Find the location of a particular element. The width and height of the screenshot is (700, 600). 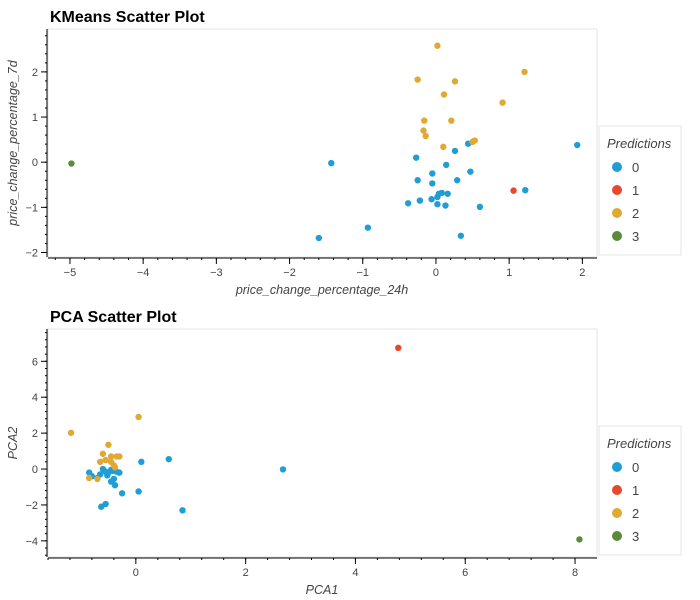

kmeans-legend-label-0: 0 is located at coordinates (635, 167).